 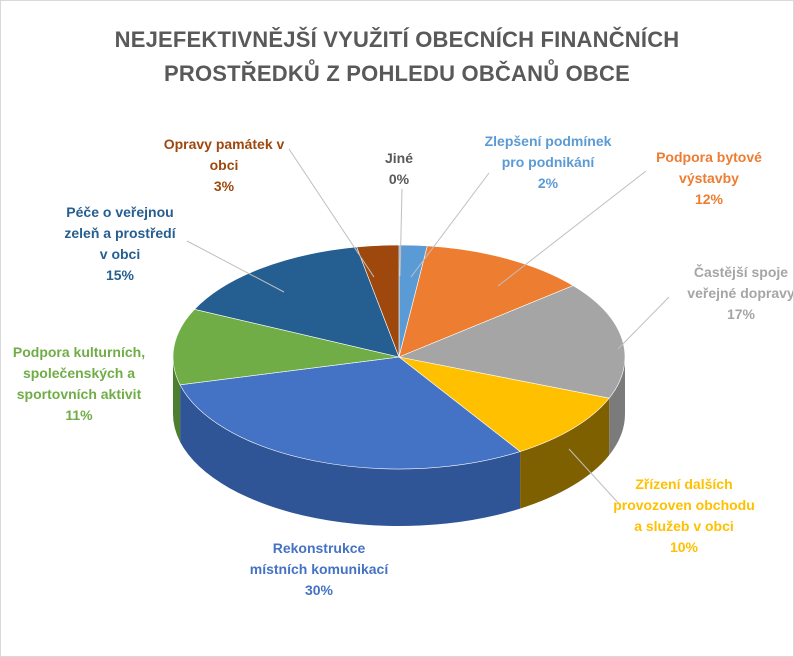 I want to click on data-label-pct: 17%, so click(x=741, y=314).